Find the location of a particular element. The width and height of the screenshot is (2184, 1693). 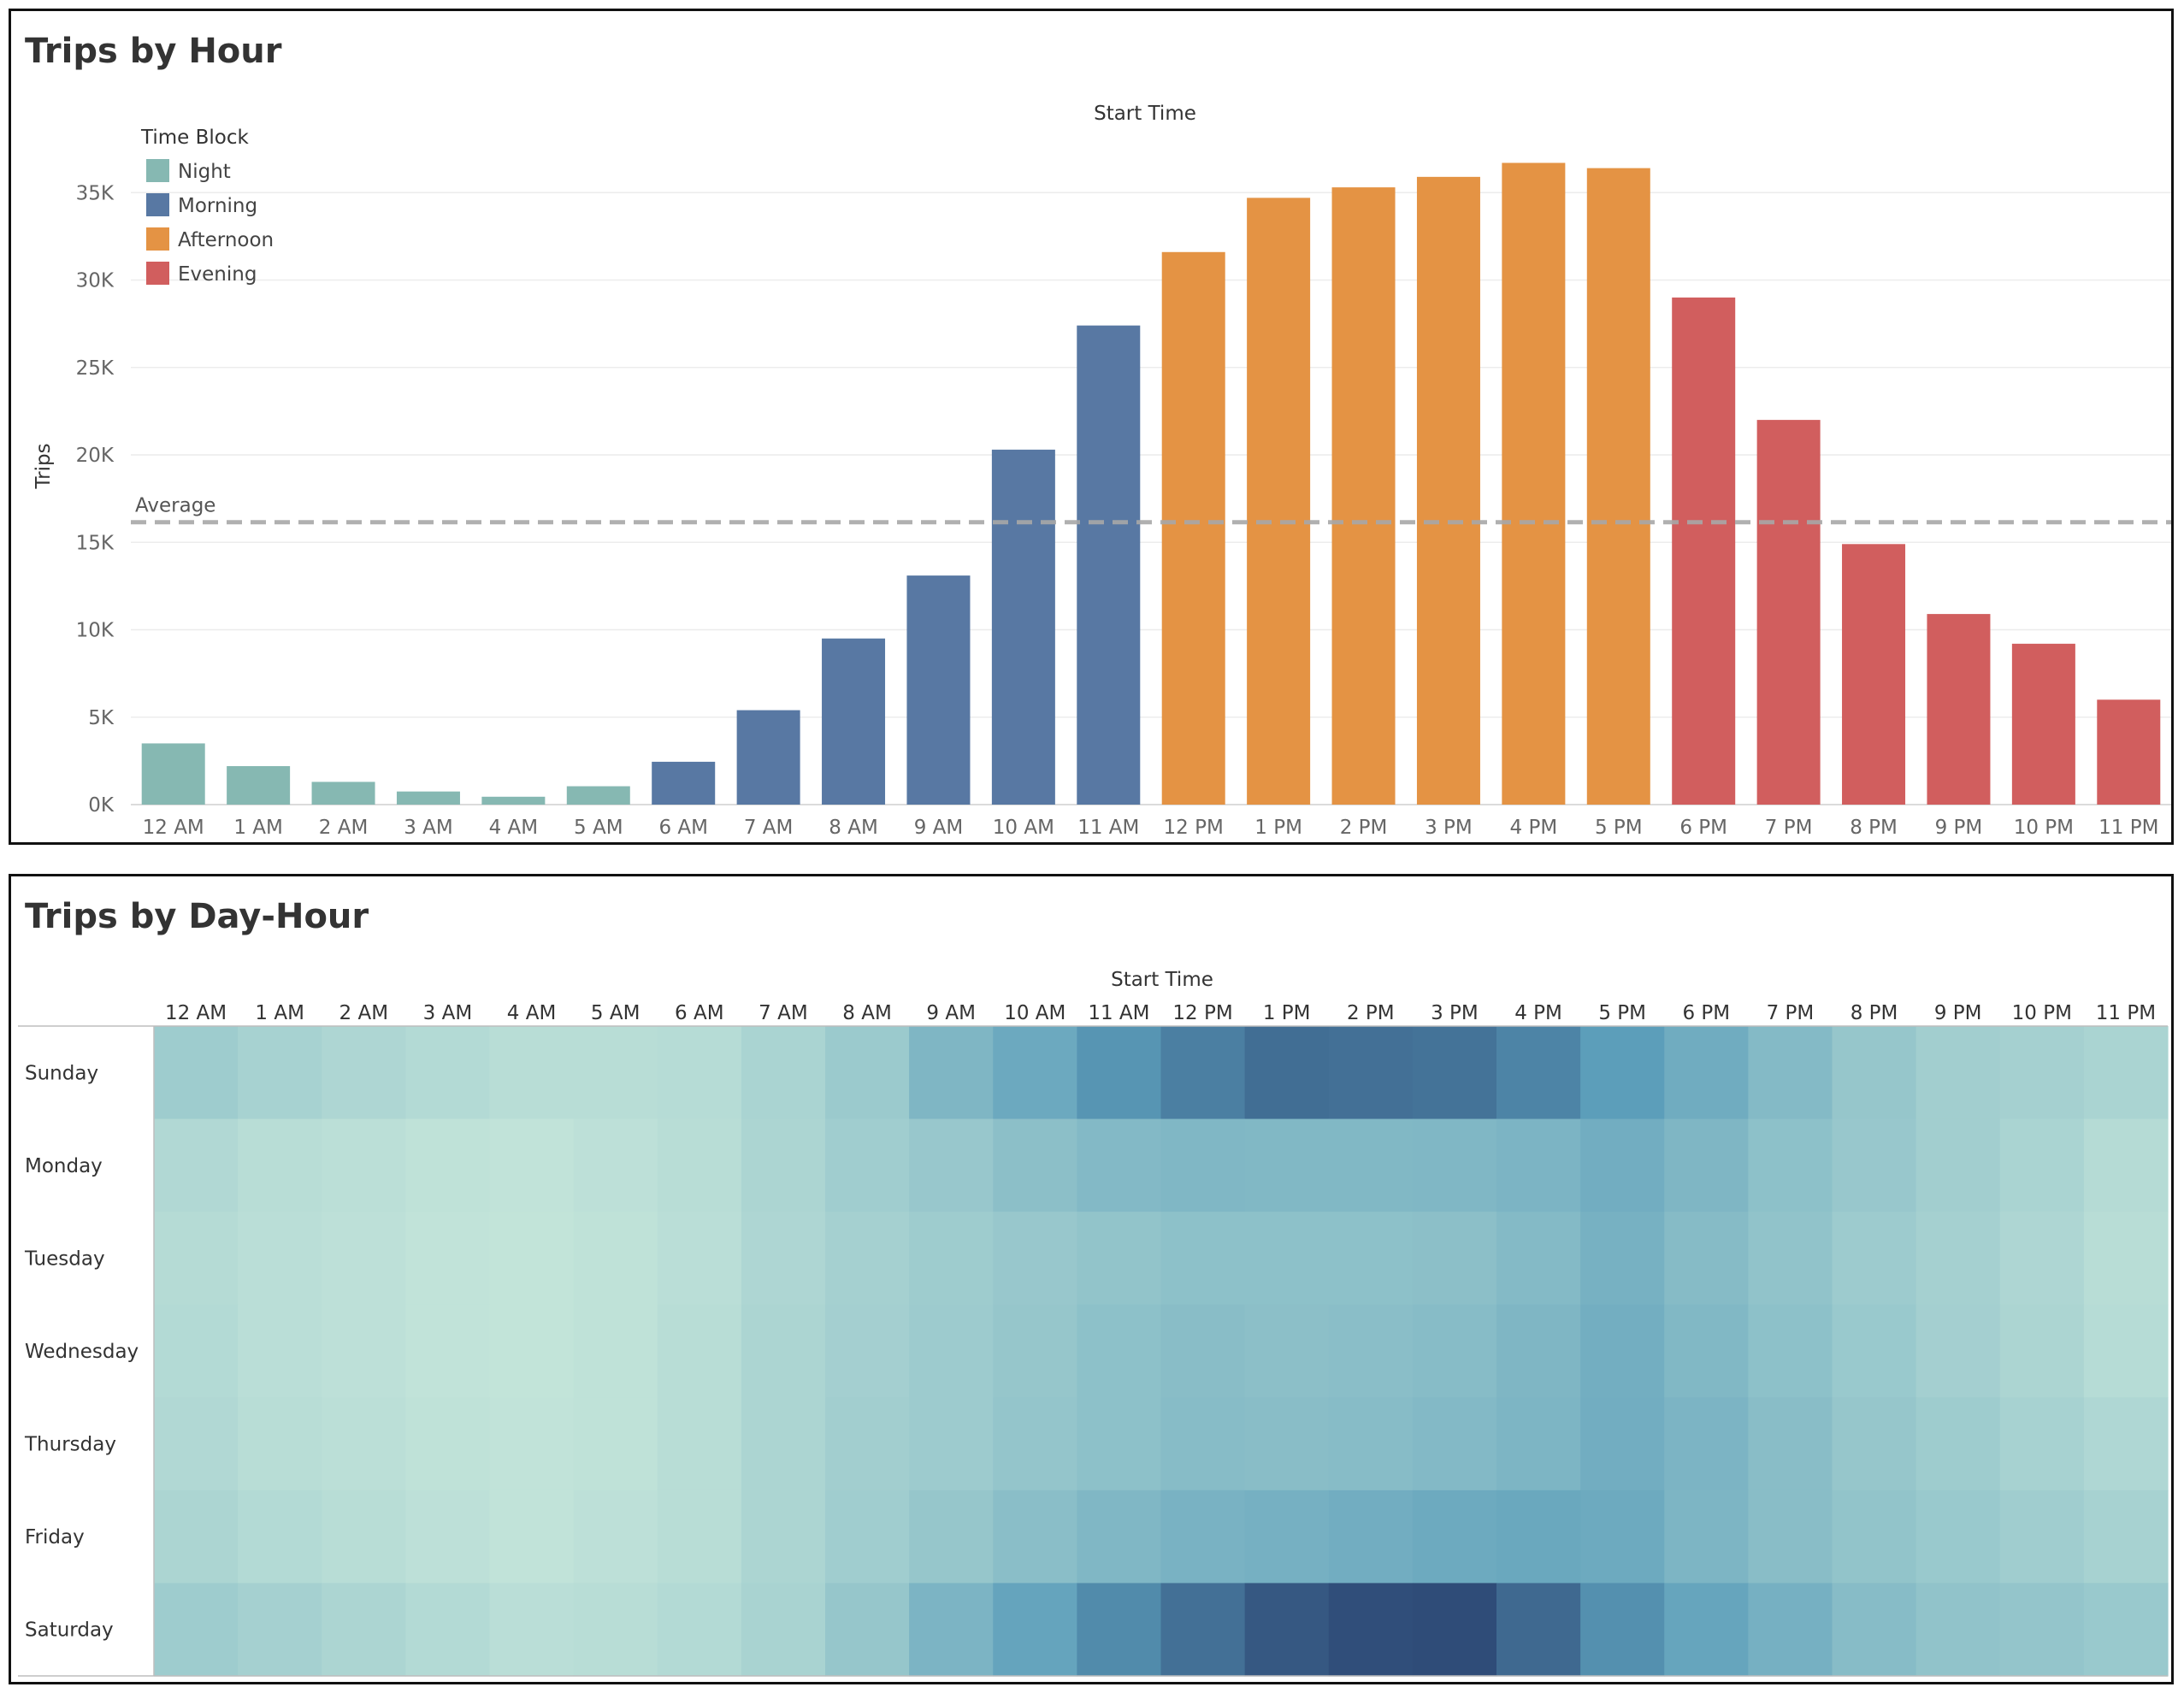

x-tick-label: 5 PM is located at coordinates (1619, 828).